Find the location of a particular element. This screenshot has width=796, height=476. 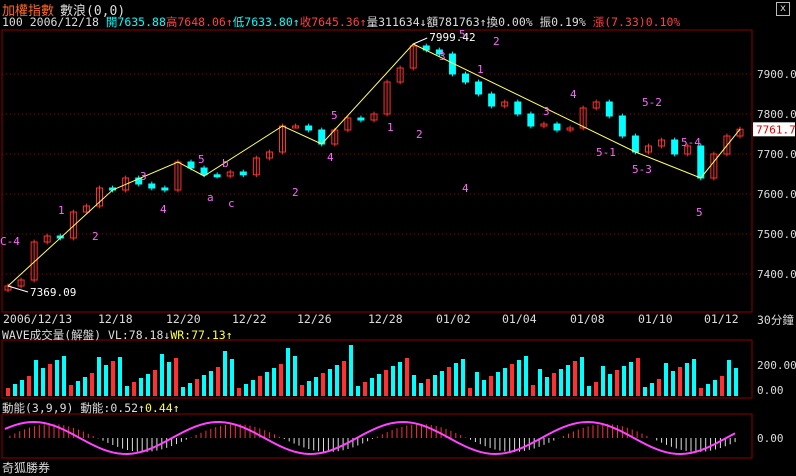

price-tick-label: 7700.00 is located at coordinates (776, 154).